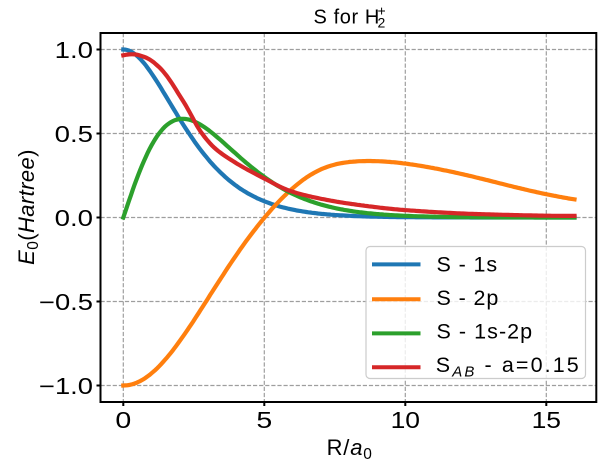 Image resolution: width=603 pixels, height=475 pixels. I want to click on svg-text: SAB - a=0.15, so click(508, 366).